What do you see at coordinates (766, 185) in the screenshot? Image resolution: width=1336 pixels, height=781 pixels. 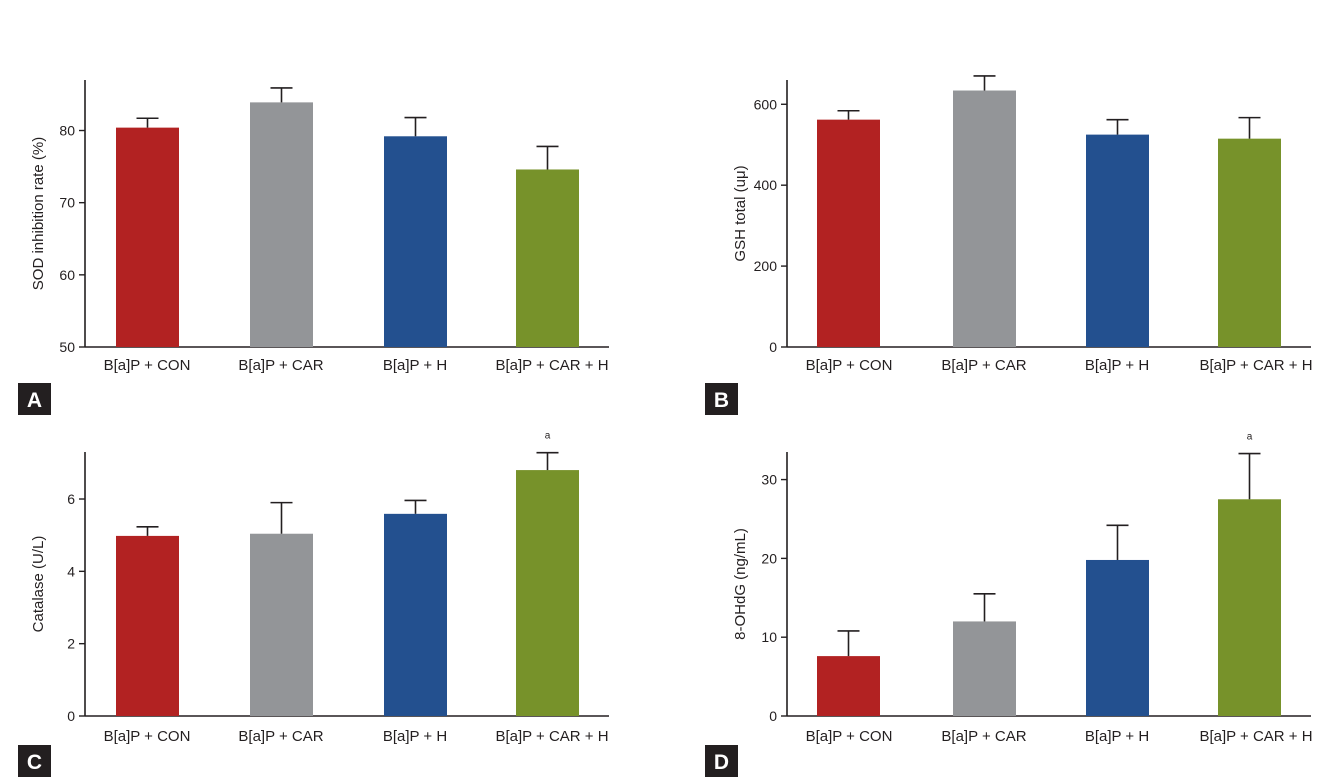 I see `y-tick-label: 400` at bounding box center [766, 185].